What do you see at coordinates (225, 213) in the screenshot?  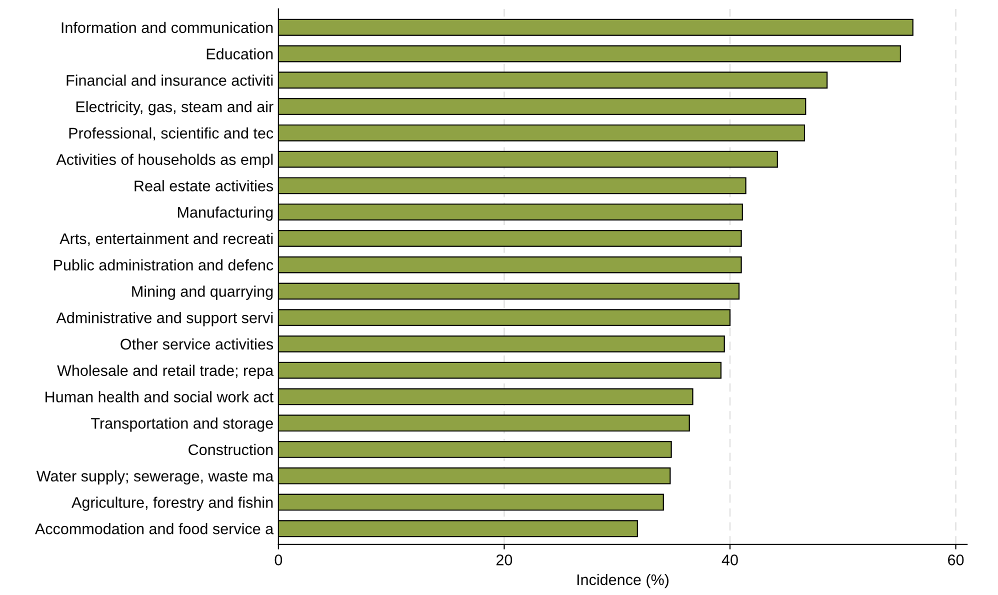 I see `y-tick-label: Manufacturing` at bounding box center [225, 213].